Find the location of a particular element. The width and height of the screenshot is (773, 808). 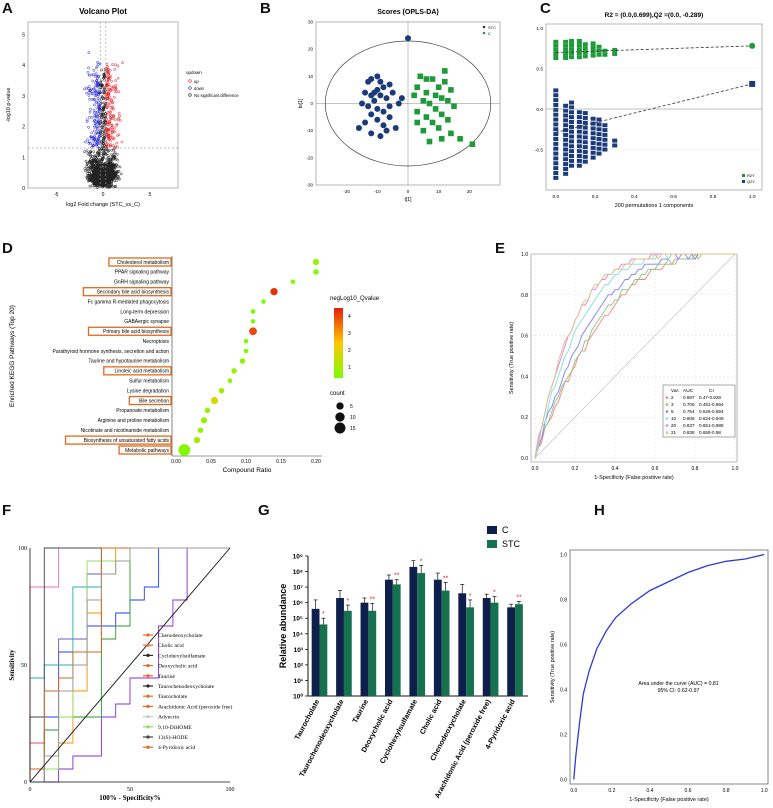

legend-marker is located at coordinates (148, 717).